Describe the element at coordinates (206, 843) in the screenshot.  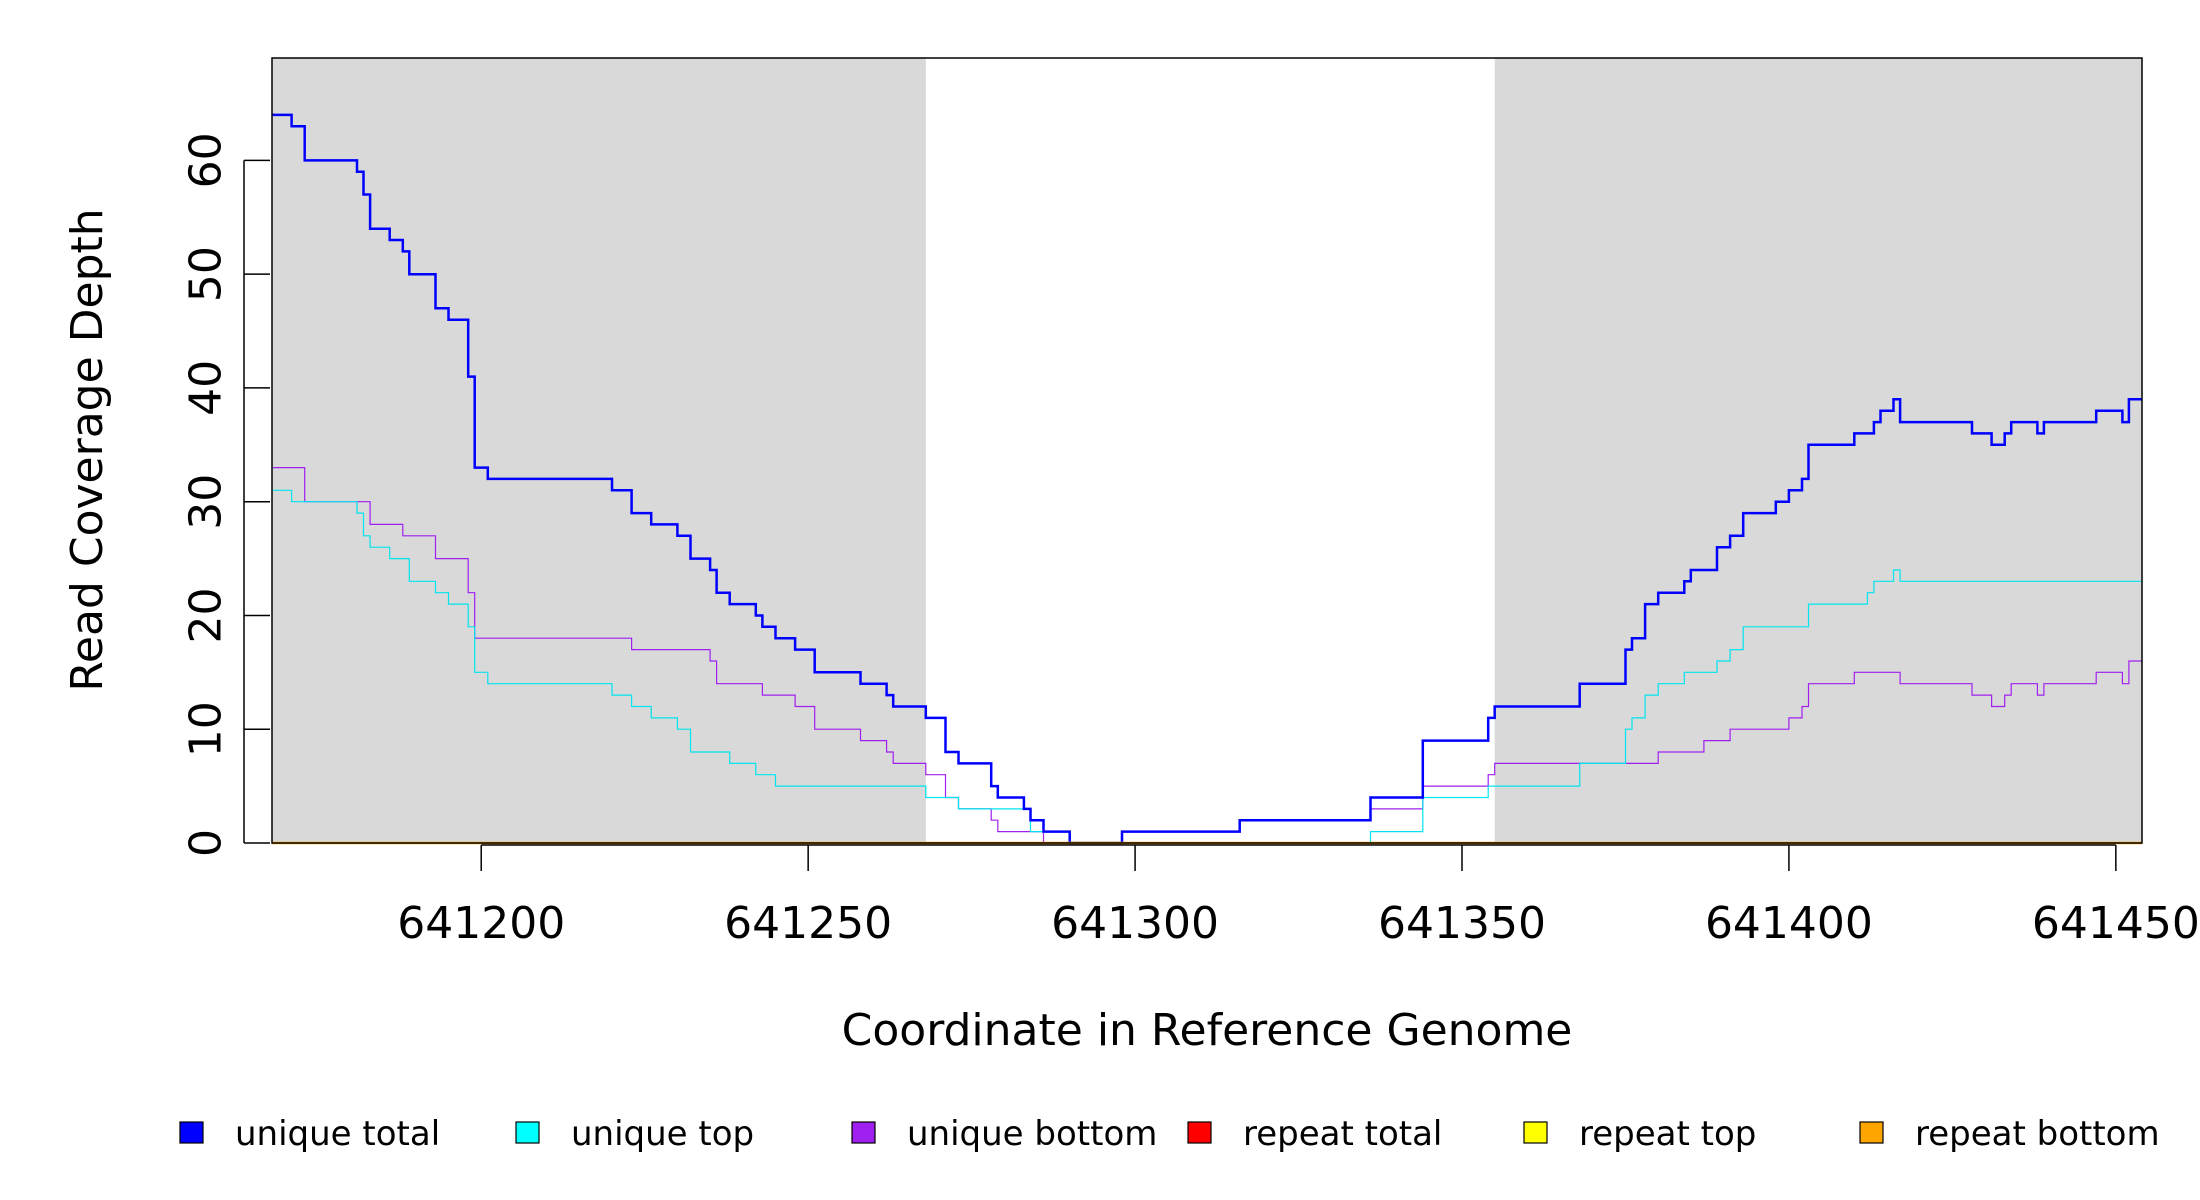
I see `y-tick-label: 0` at that location.